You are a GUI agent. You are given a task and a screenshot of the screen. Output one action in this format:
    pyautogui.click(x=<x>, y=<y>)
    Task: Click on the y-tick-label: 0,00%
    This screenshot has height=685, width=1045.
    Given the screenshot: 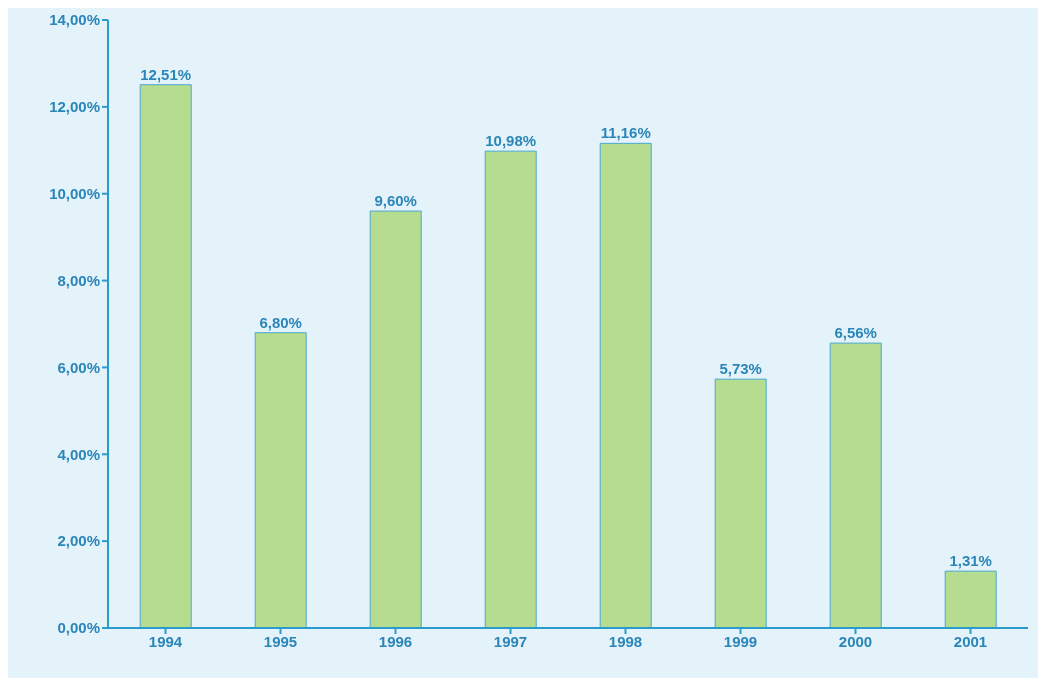 What is the action you would take?
    pyautogui.click(x=78, y=628)
    